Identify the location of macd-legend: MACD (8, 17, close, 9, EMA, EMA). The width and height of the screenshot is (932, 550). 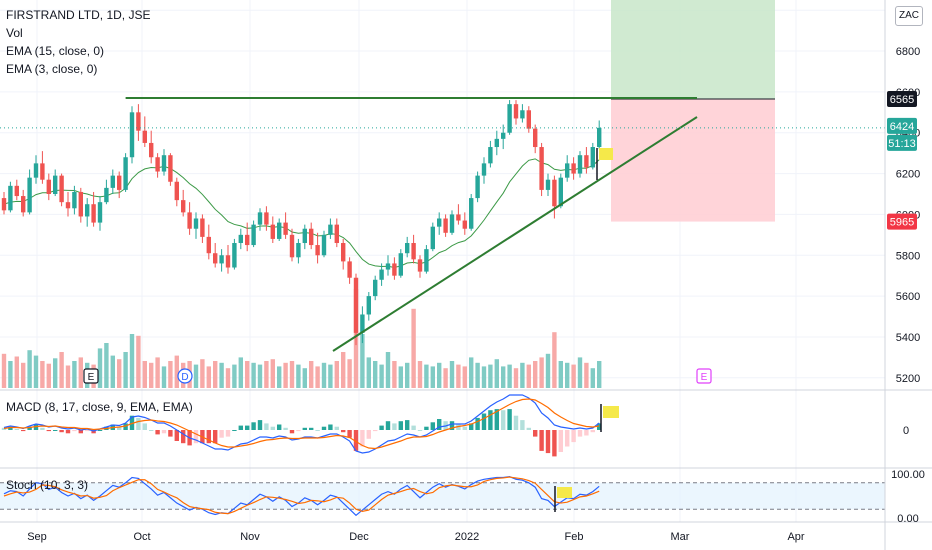
(99, 407).